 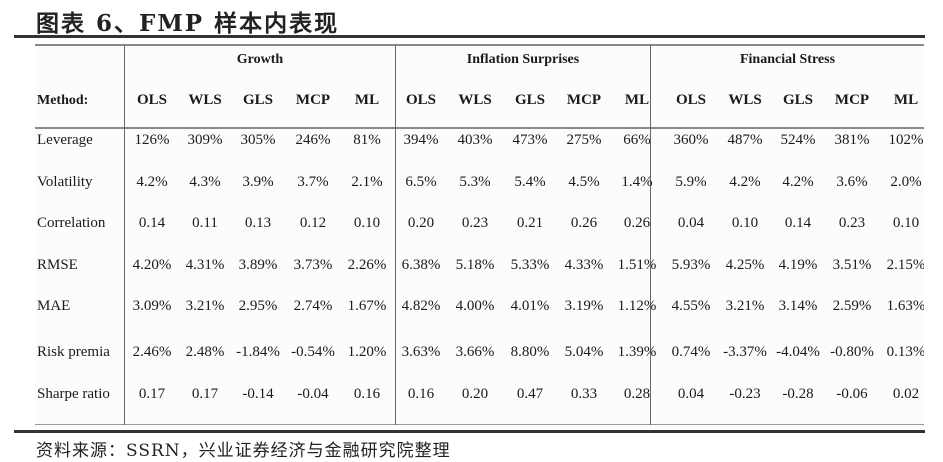 What do you see at coordinates (479, 424) in the screenshot?
I see `table-bottom-rule` at bounding box center [479, 424].